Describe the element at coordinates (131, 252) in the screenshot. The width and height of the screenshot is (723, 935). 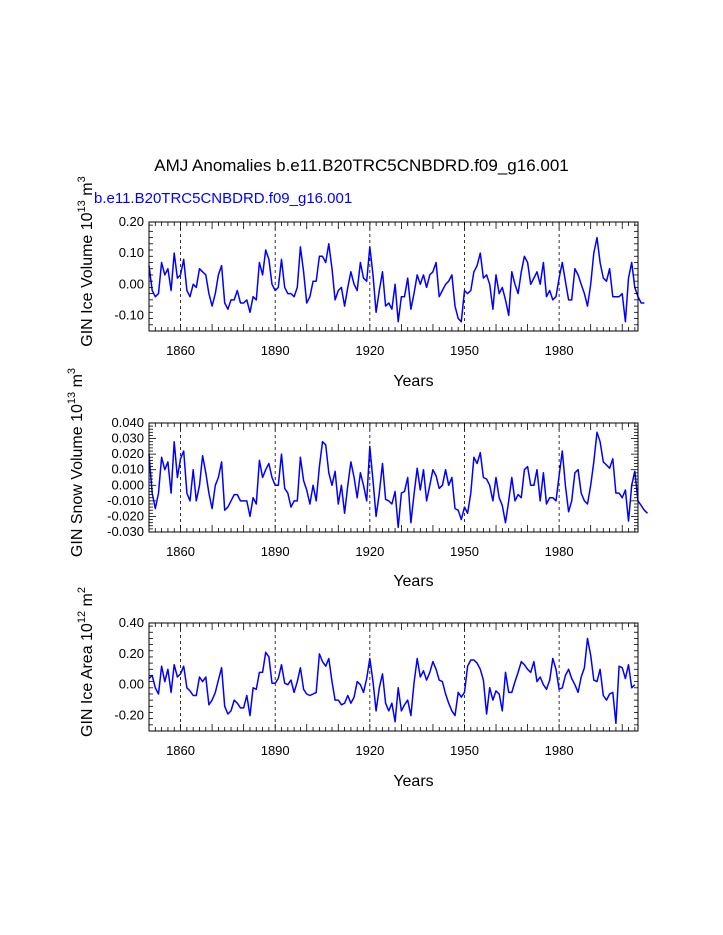
I see `y-tick-label: 0.10` at that location.